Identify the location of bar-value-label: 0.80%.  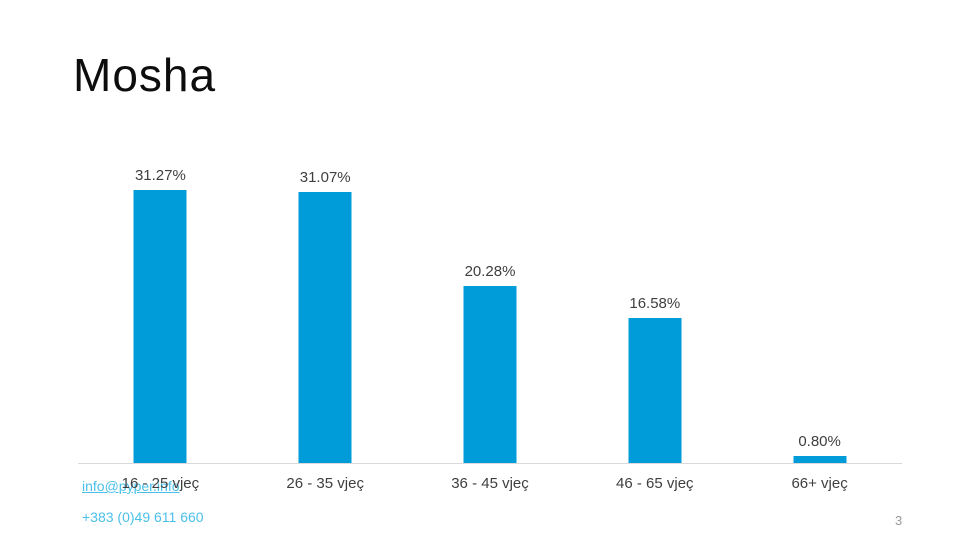
(819, 441).